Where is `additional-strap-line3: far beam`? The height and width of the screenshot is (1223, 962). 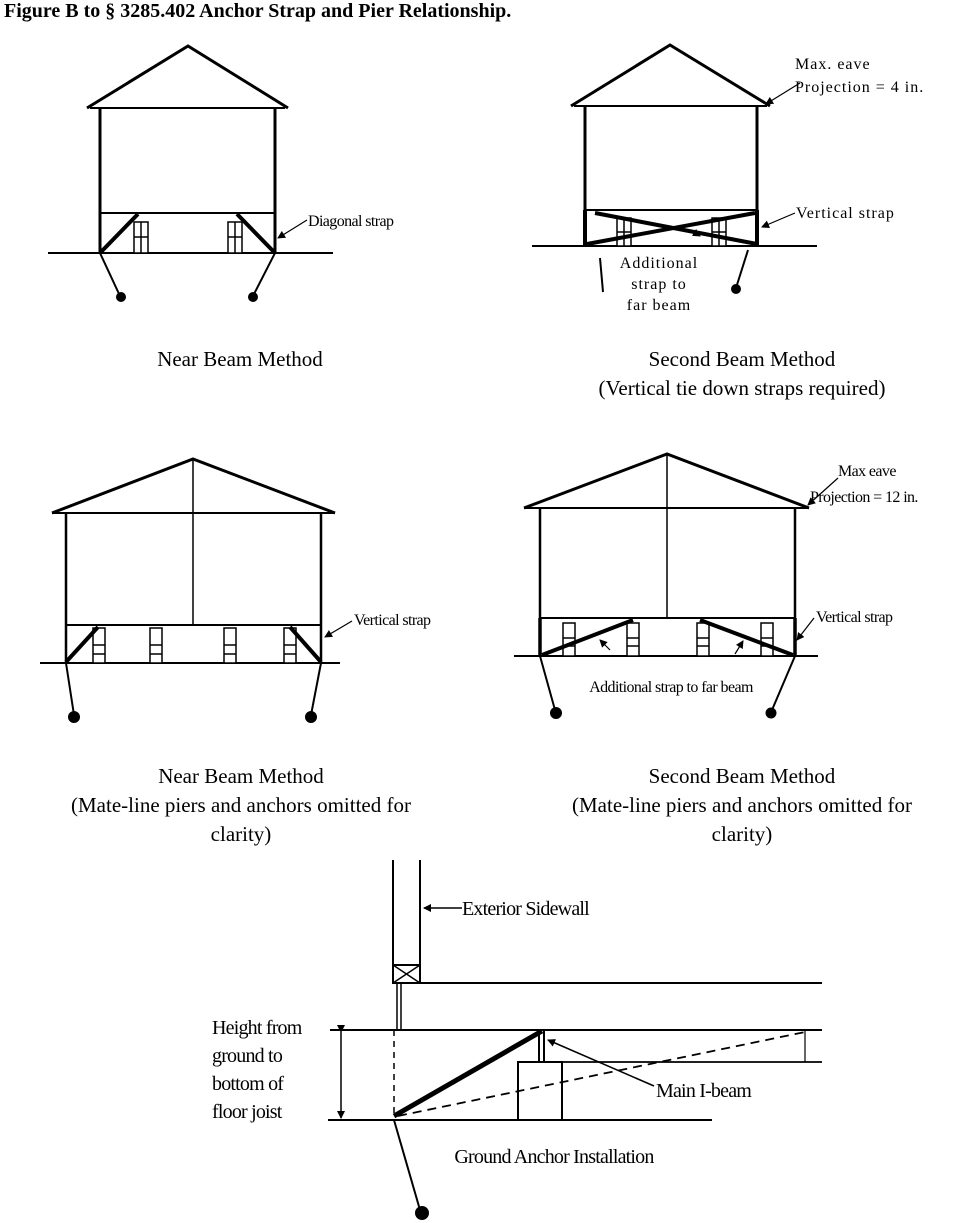 additional-strap-line3: far beam is located at coordinates (659, 305).